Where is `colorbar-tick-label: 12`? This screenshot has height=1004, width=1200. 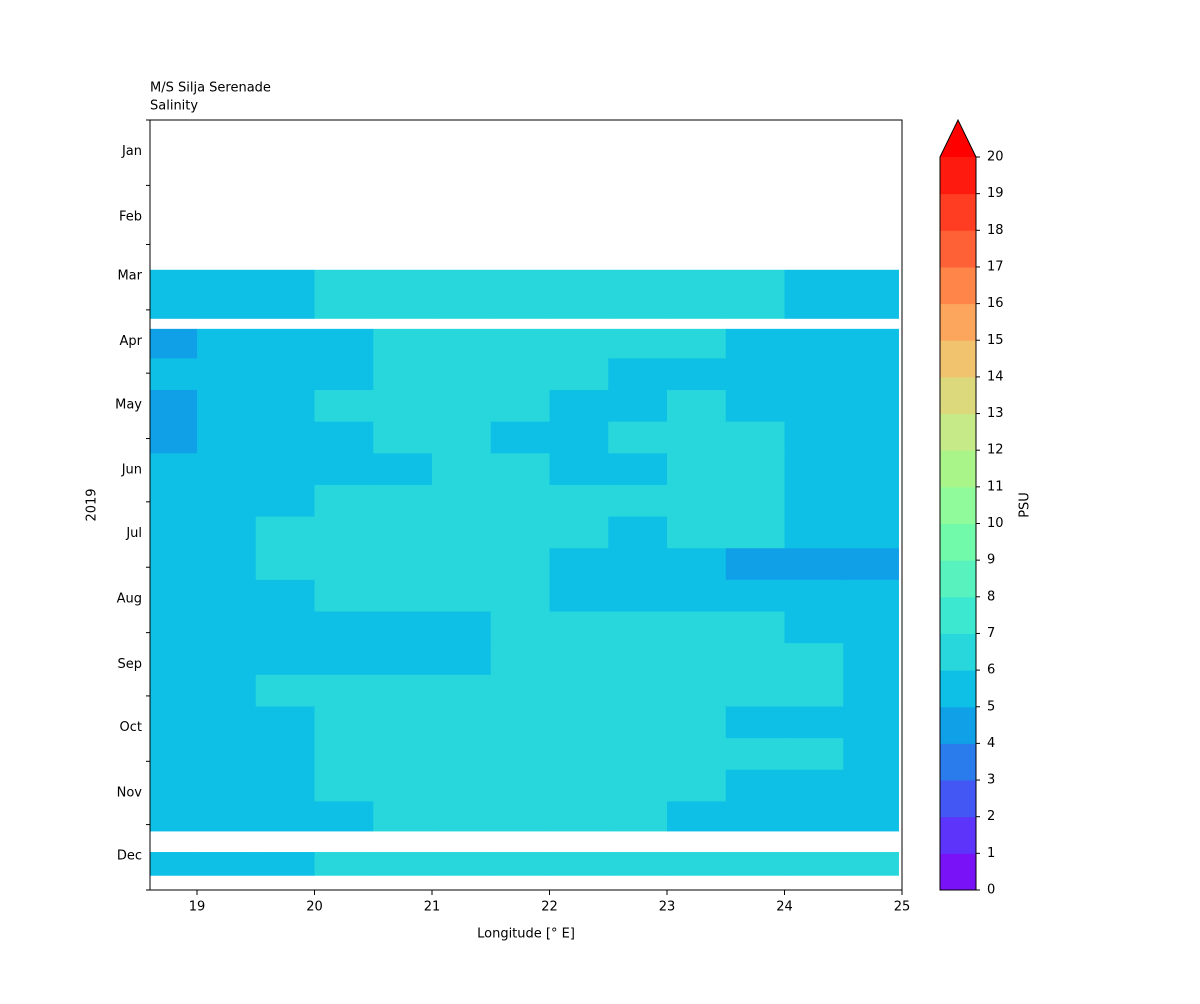 colorbar-tick-label: 12 is located at coordinates (995, 450).